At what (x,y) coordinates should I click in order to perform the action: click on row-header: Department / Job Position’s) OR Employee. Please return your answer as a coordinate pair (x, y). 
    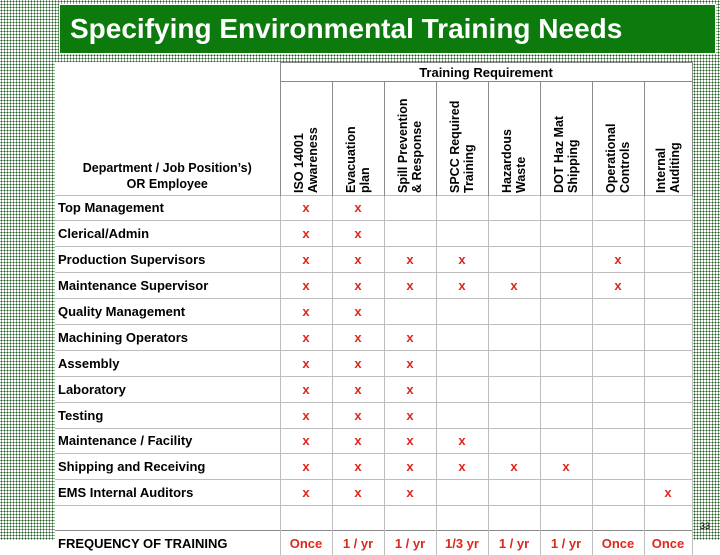
    Looking at the image, I should click on (167, 139).